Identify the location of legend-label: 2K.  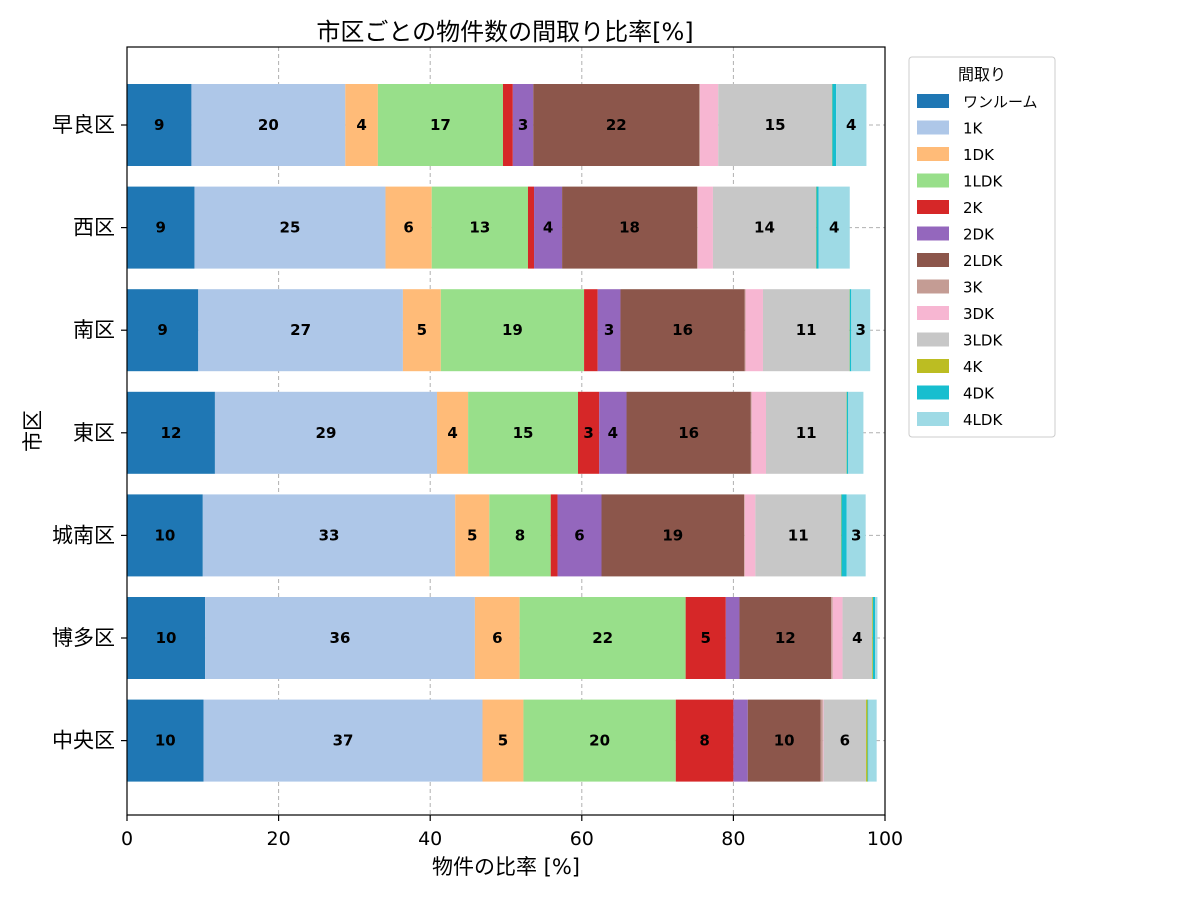
(973, 208).